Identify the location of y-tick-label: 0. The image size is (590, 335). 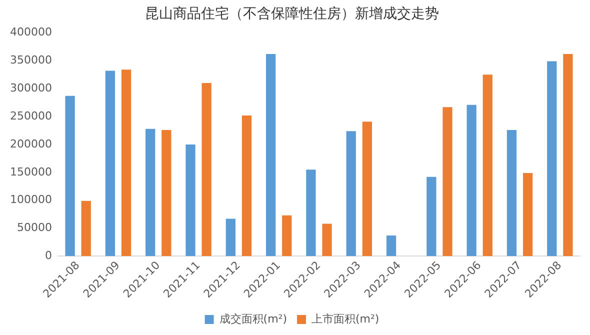
(48, 255).